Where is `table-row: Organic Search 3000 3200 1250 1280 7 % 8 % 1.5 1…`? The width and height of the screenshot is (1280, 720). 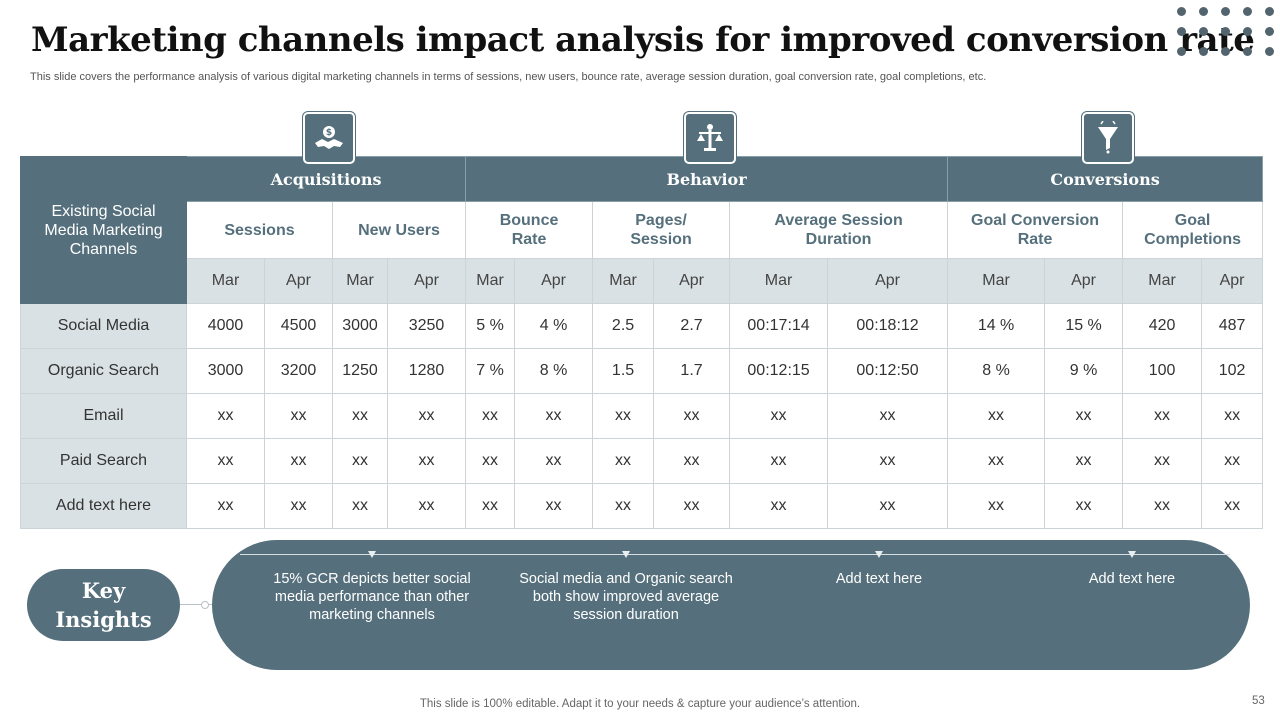
table-row: Organic Search 3000 3200 1250 1280 7 % 8 % 1.5 1… is located at coordinates (642, 371).